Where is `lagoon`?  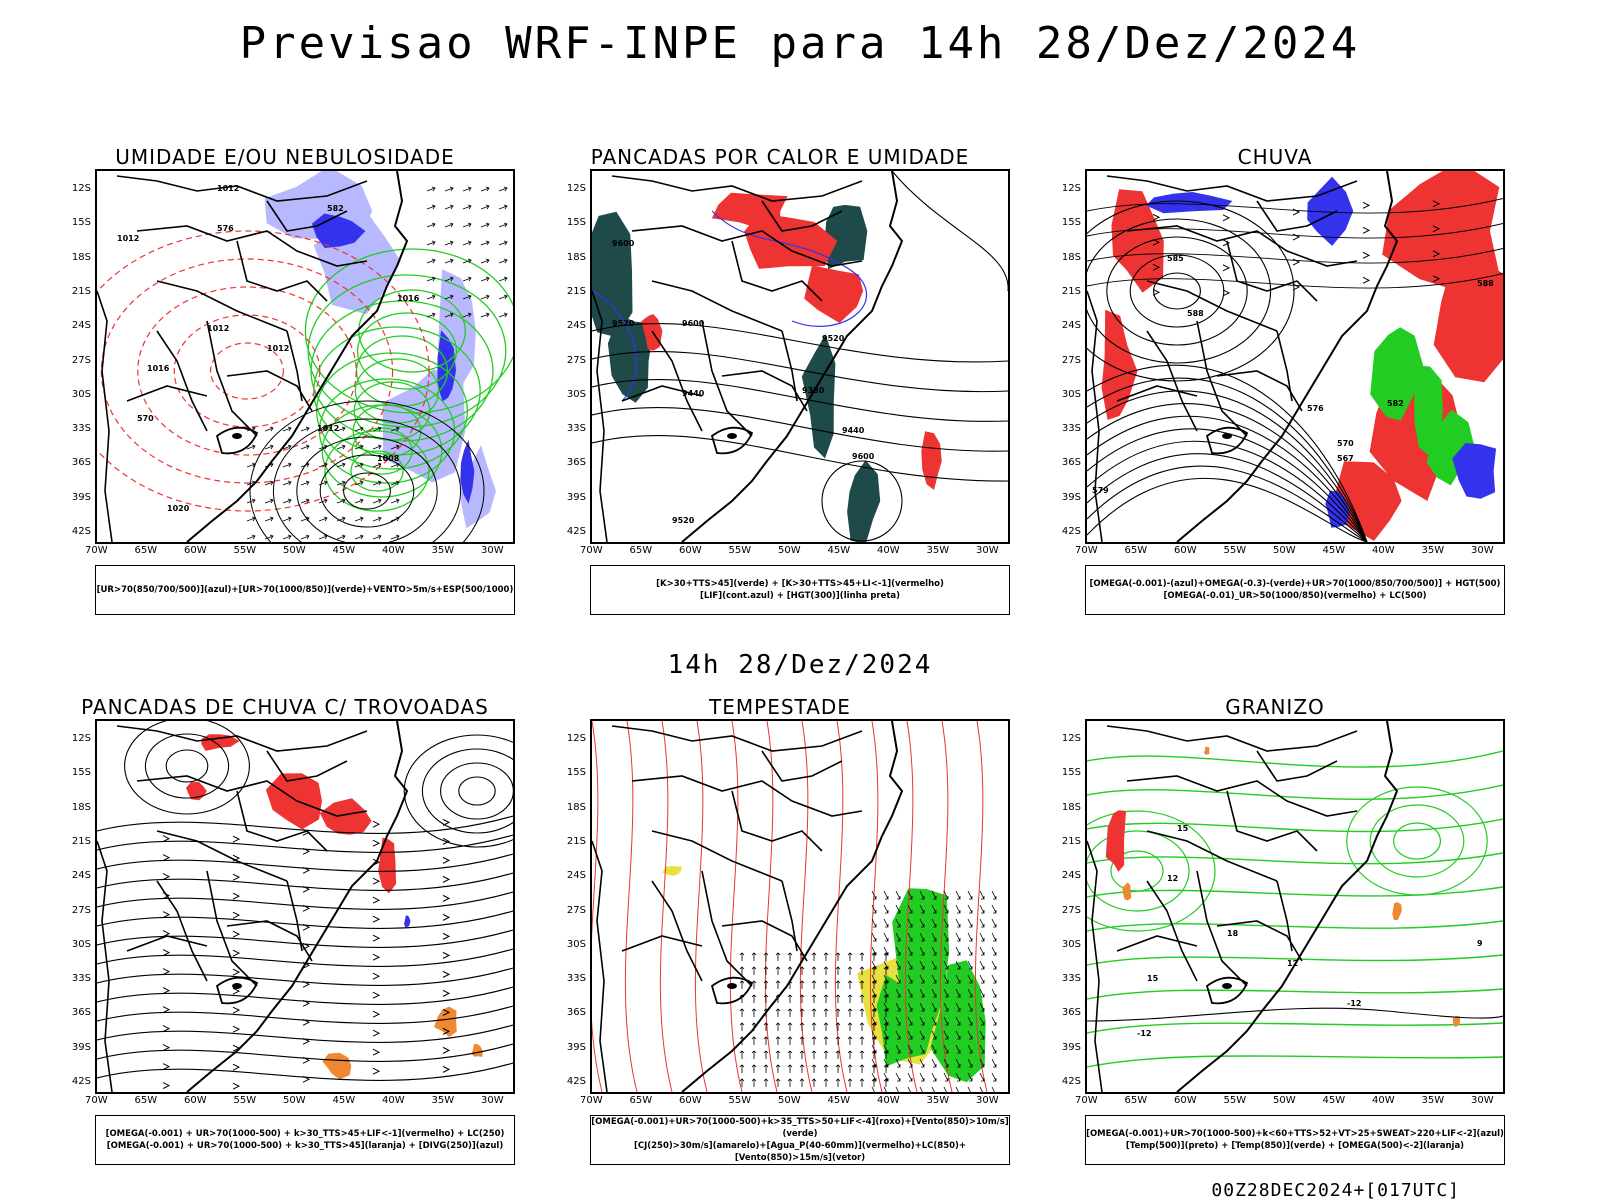
lagoon is located at coordinates (1227, 986).